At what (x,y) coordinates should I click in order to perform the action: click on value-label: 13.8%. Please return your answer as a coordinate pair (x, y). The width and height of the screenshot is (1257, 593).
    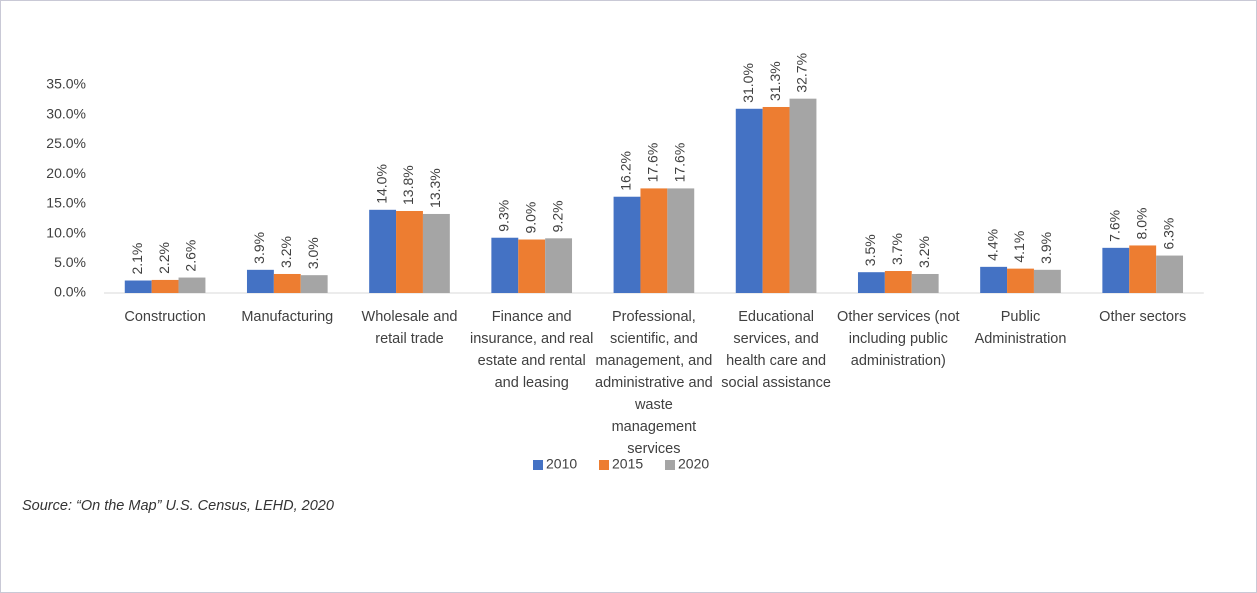
    Looking at the image, I should click on (408, 185).